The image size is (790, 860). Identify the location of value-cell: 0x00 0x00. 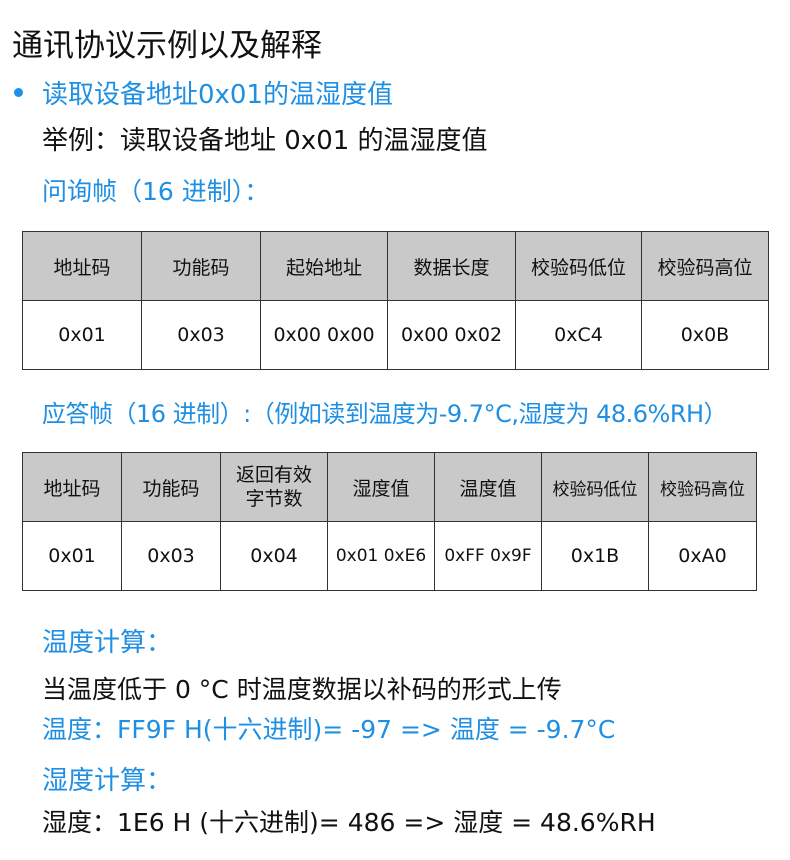
(324, 335).